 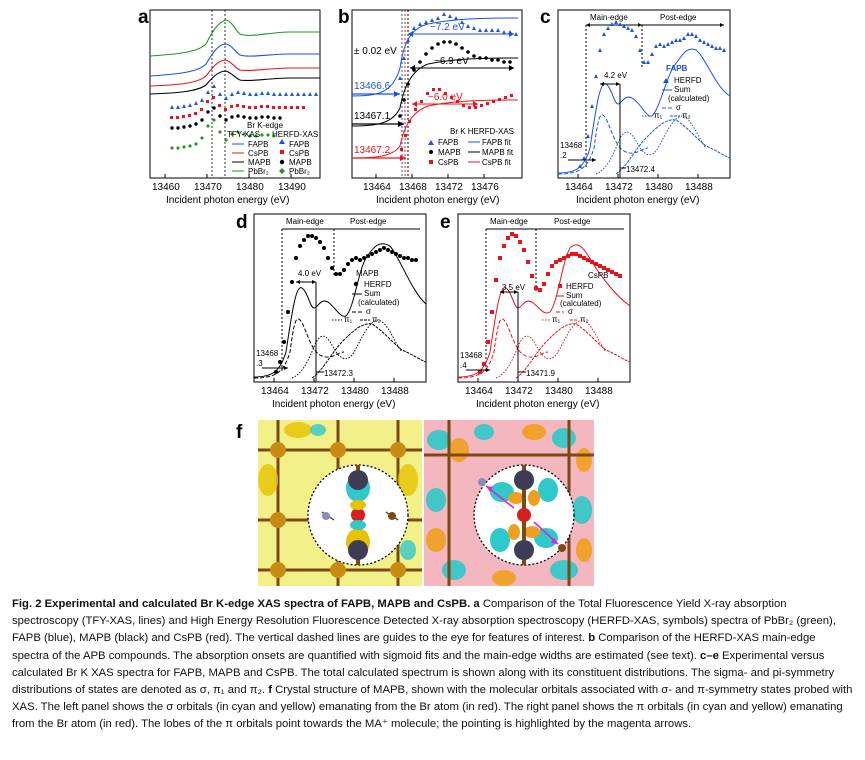 I want to click on panel-f-sigma-orbitals, so click(x=340, y=503).